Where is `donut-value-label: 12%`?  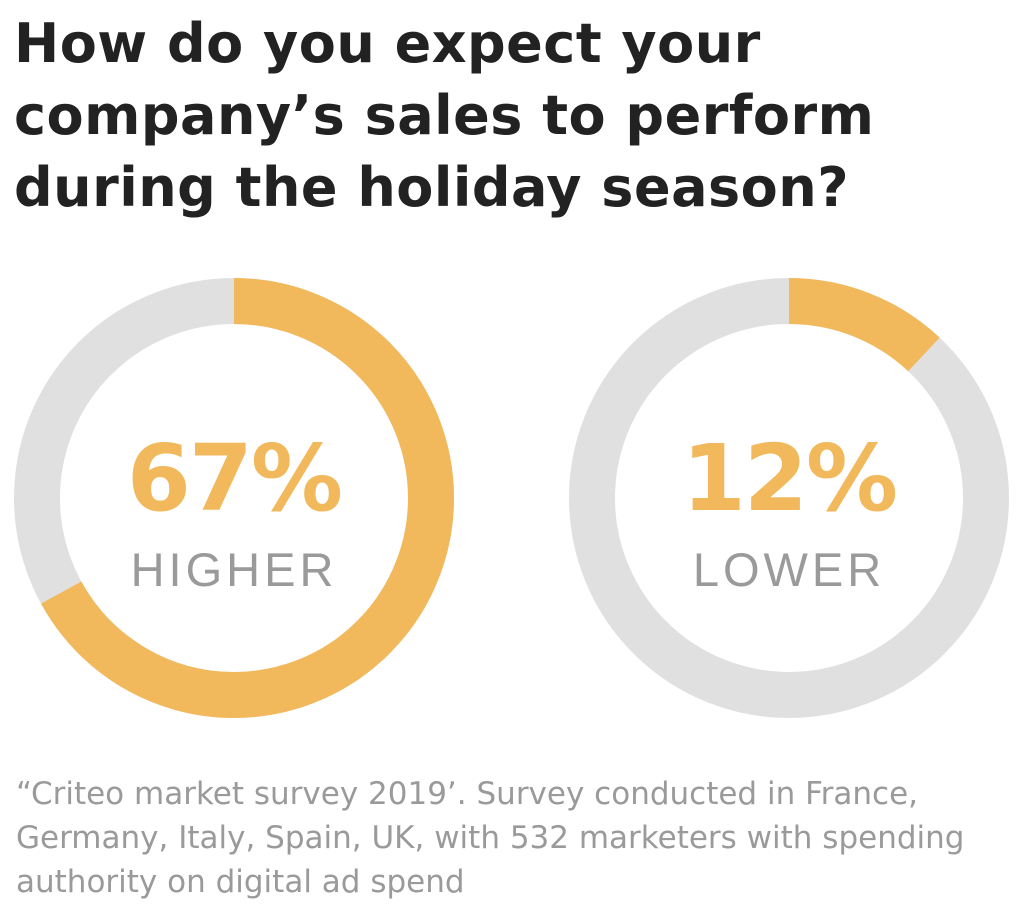
donut-value-label: 12% is located at coordinates (789, 478).